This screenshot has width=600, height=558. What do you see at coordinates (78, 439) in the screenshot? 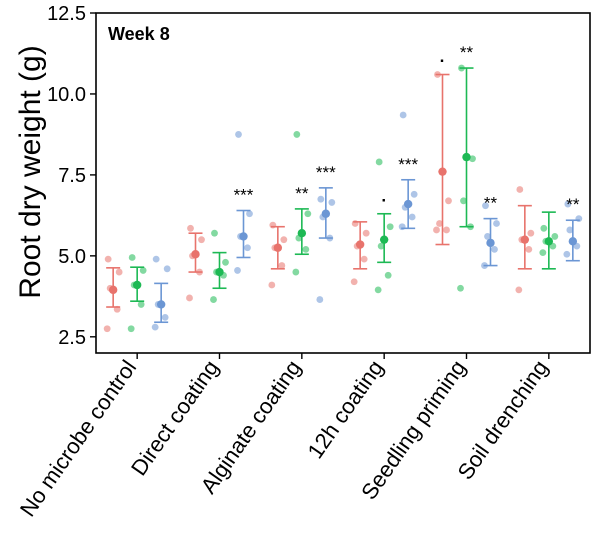
I see `x-tick-label: No microbe control` at bounding box center [78, 439].